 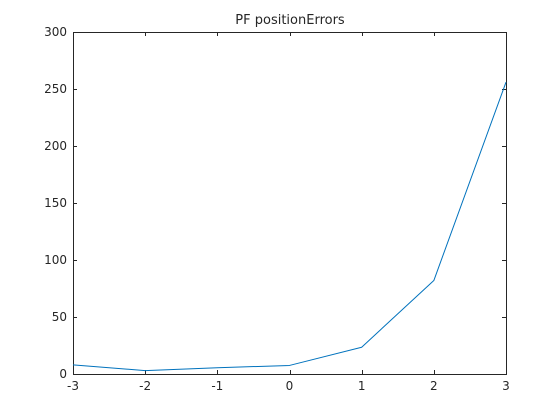 What do you see at coordinates (73, 386) in the screenshot?
I see `x-tick-label: -3` at bounding box center [73, 386].